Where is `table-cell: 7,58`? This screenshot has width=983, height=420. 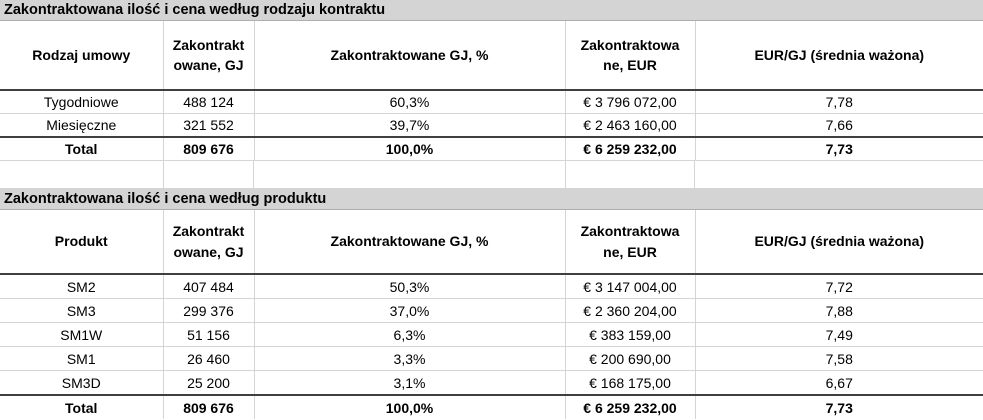 table-cell: 7,58 is located at coordinates (838, 358).